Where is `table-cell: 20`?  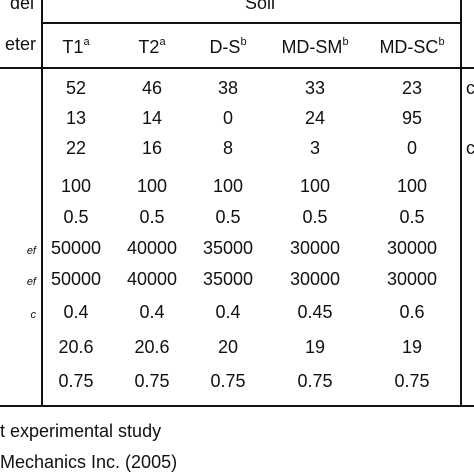 table-cell: 20 is located at coordinates (228, 347).